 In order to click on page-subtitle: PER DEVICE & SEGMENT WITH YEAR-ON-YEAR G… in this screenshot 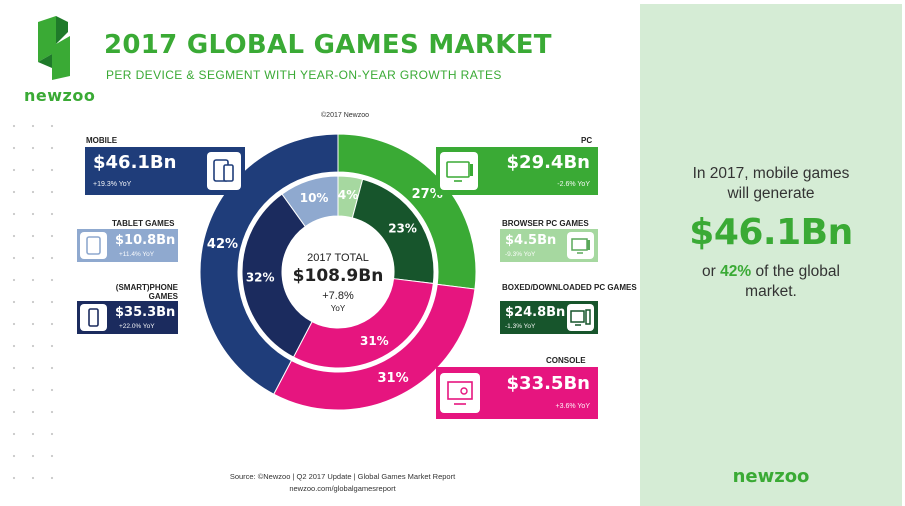, I will do `click(304, 75)`.